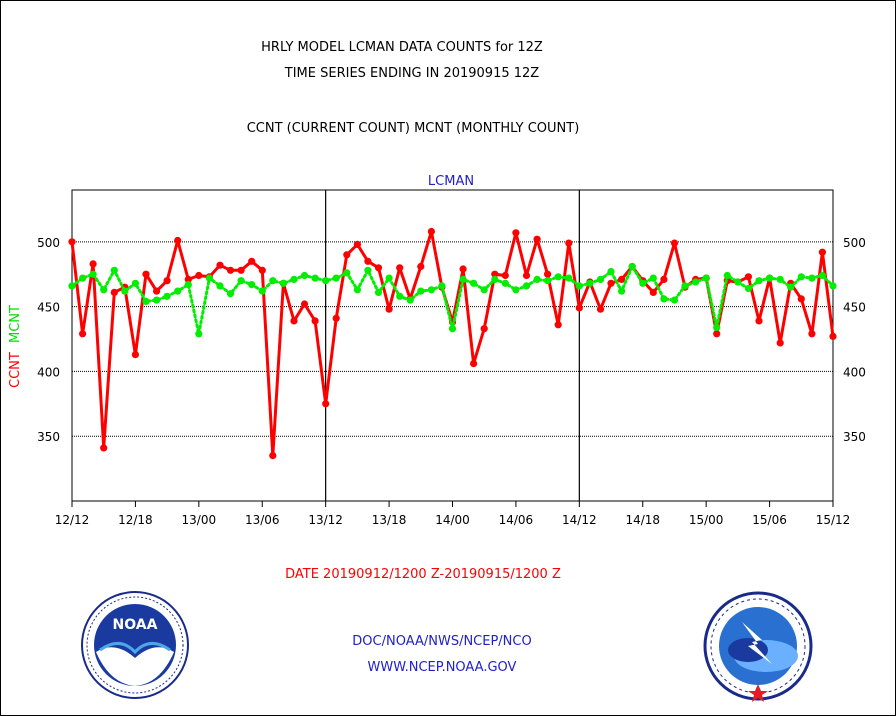 Image resolution: width=896 pixels, height=716 pixels. I want to click on y-axis-label-ccnt: CCNT, so click(15, 370).